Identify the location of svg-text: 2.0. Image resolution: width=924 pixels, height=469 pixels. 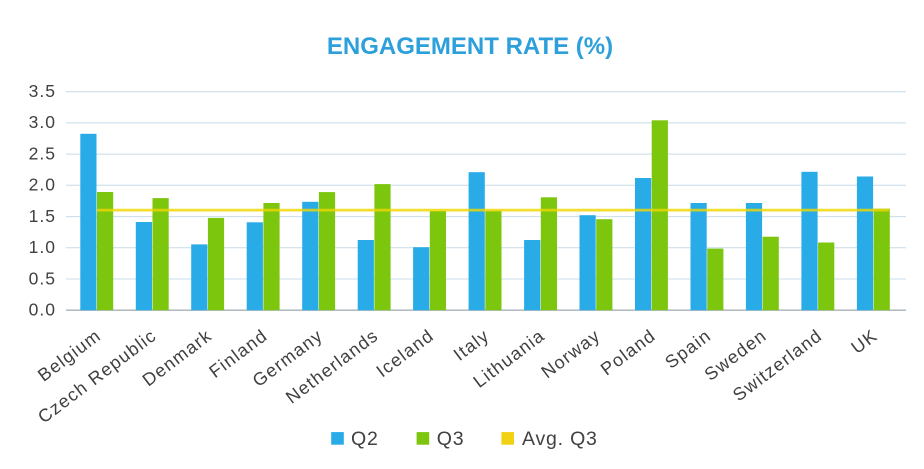
(42, 185).